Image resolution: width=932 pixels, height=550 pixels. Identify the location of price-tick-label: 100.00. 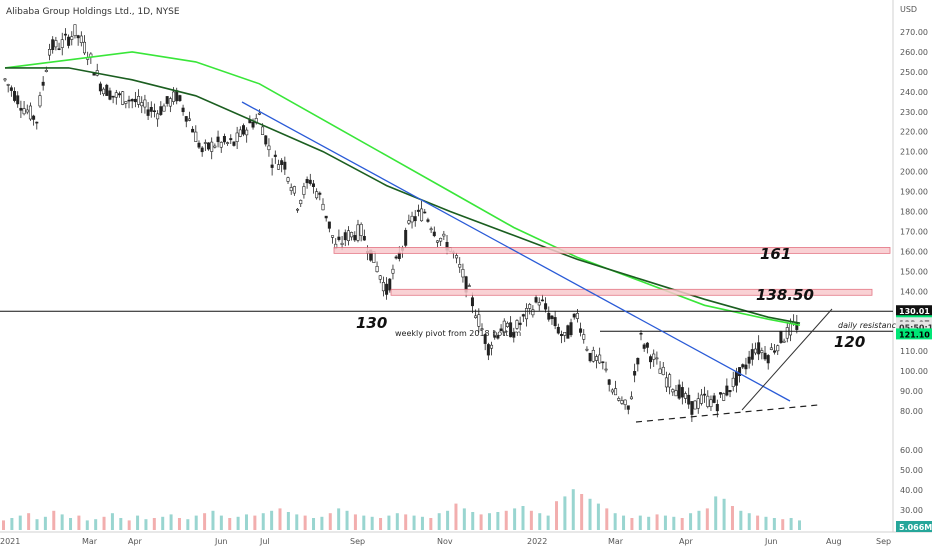
(914, 371).